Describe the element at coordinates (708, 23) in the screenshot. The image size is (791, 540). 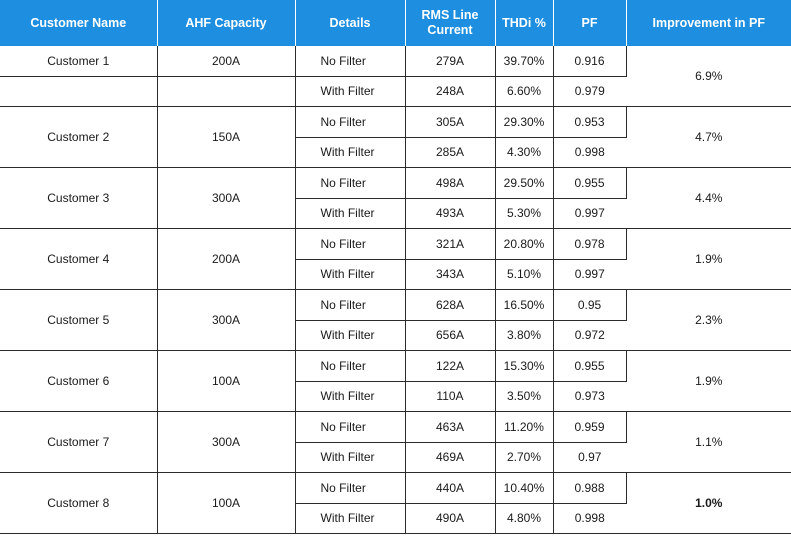
I see `header-improvement-pf: Improvement in PF` at that location.